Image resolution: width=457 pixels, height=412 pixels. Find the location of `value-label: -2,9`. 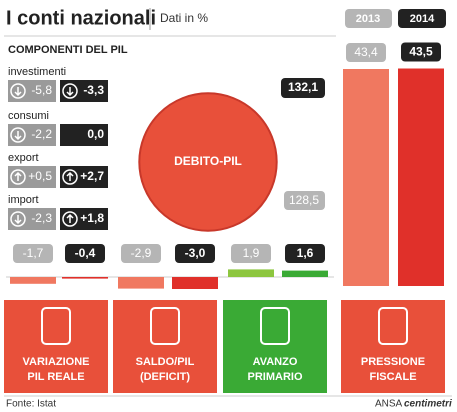

value-label: -2,9 is located at coordinates (141, 253).